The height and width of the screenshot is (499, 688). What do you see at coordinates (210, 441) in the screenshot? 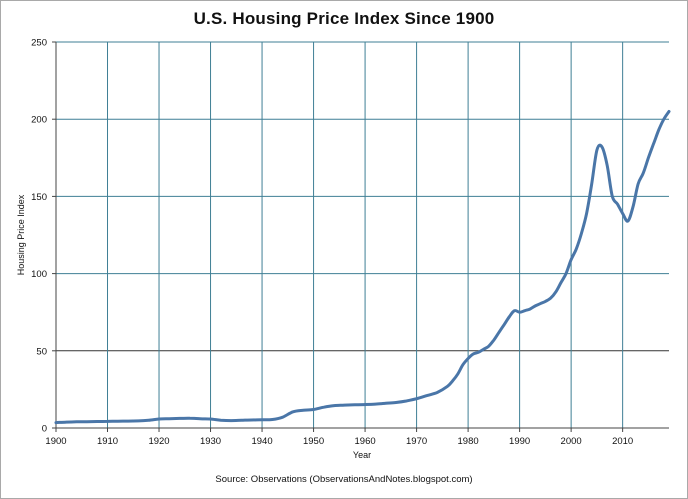
I see `x-tick-label: 1930` at bounding box center [210, 441].